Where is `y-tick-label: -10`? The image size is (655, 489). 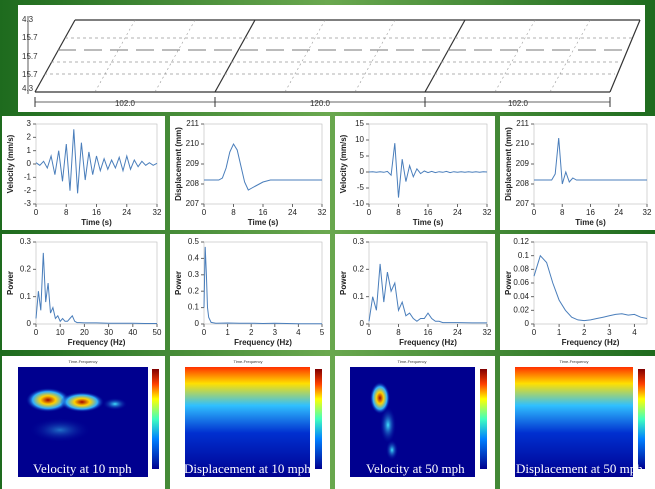
y-tick-label: -10 is located at coordinates (358, 203).